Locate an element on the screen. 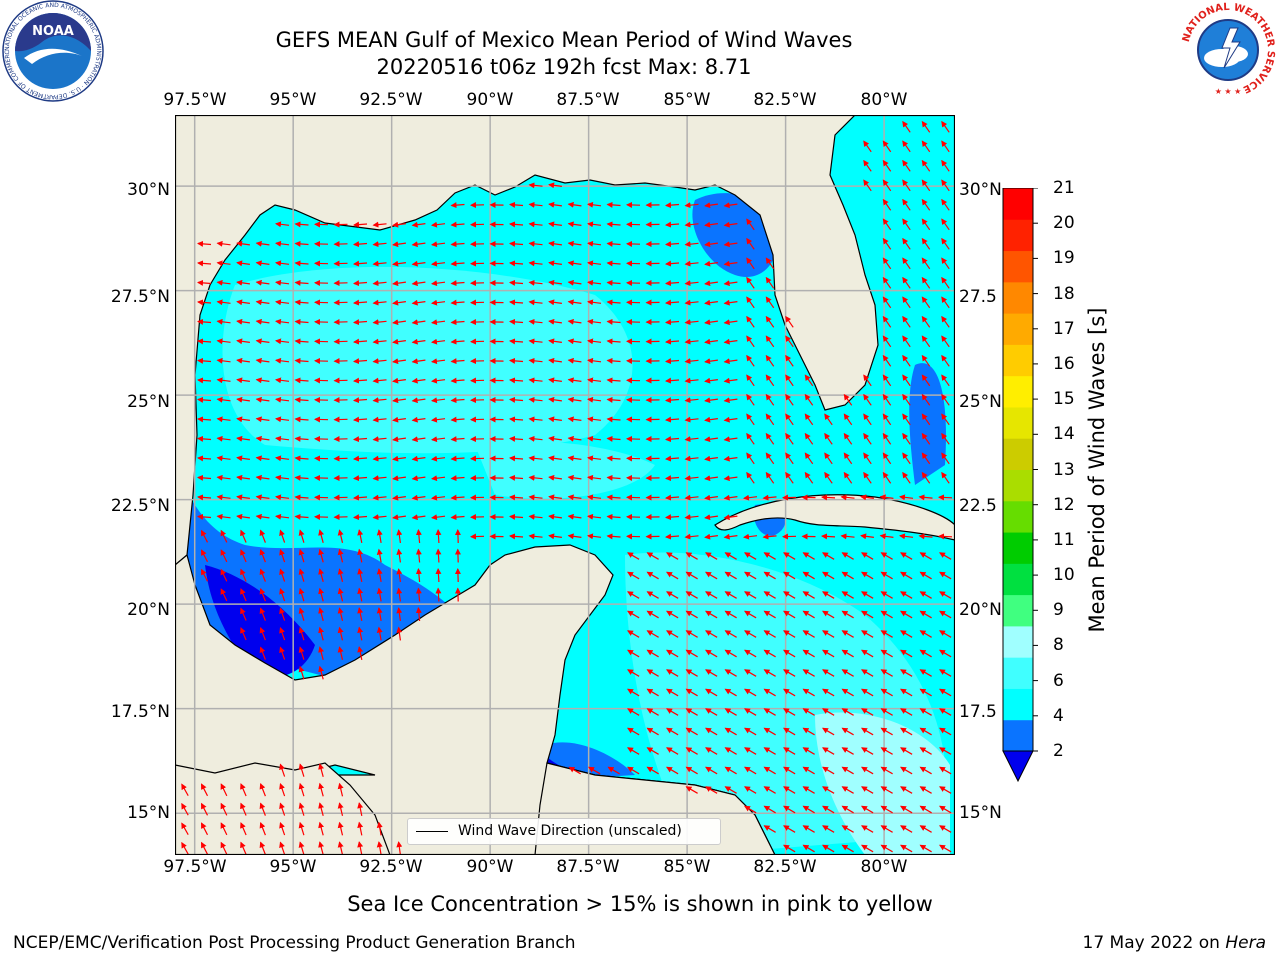 The width and height of the screenshot is (1280, 960). colorbar-tick-label: 4 is located at coordinates (1058, 715).